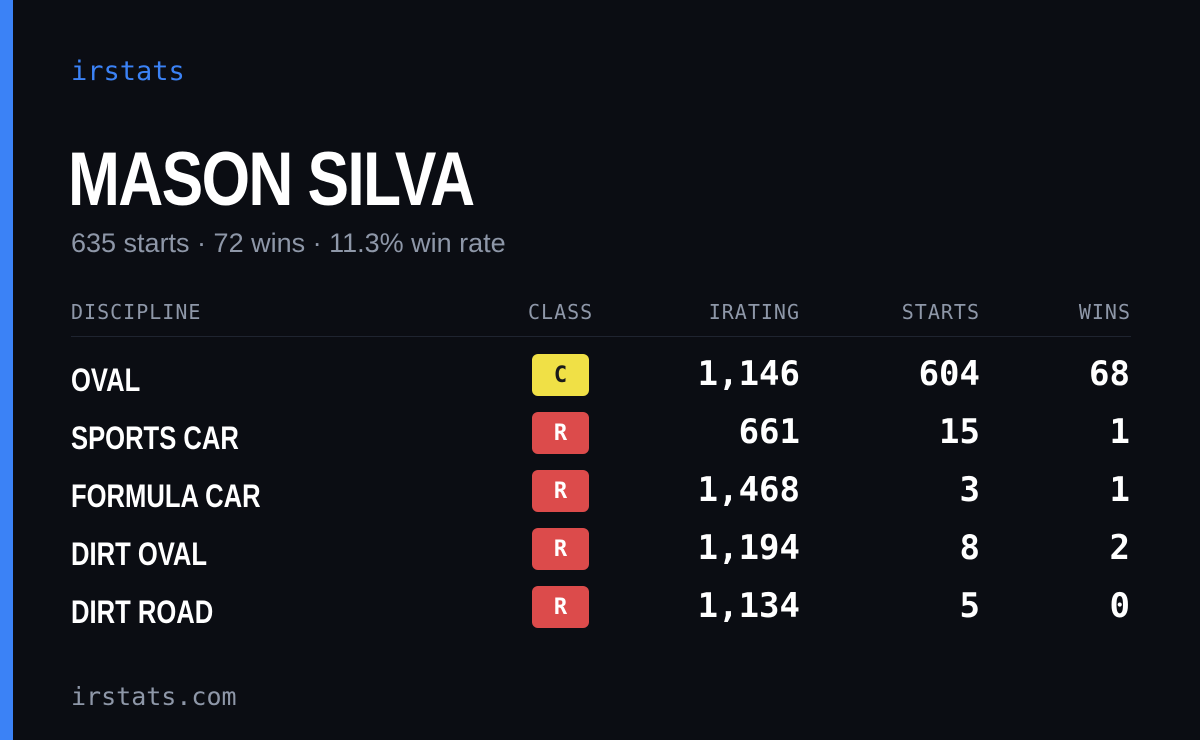 The width and height of the screenshot is (1200, 740). What do you see at coordinates (769, 432) in the screenshot?
I see `irating-value: 661` at bounding box center [769, 432].